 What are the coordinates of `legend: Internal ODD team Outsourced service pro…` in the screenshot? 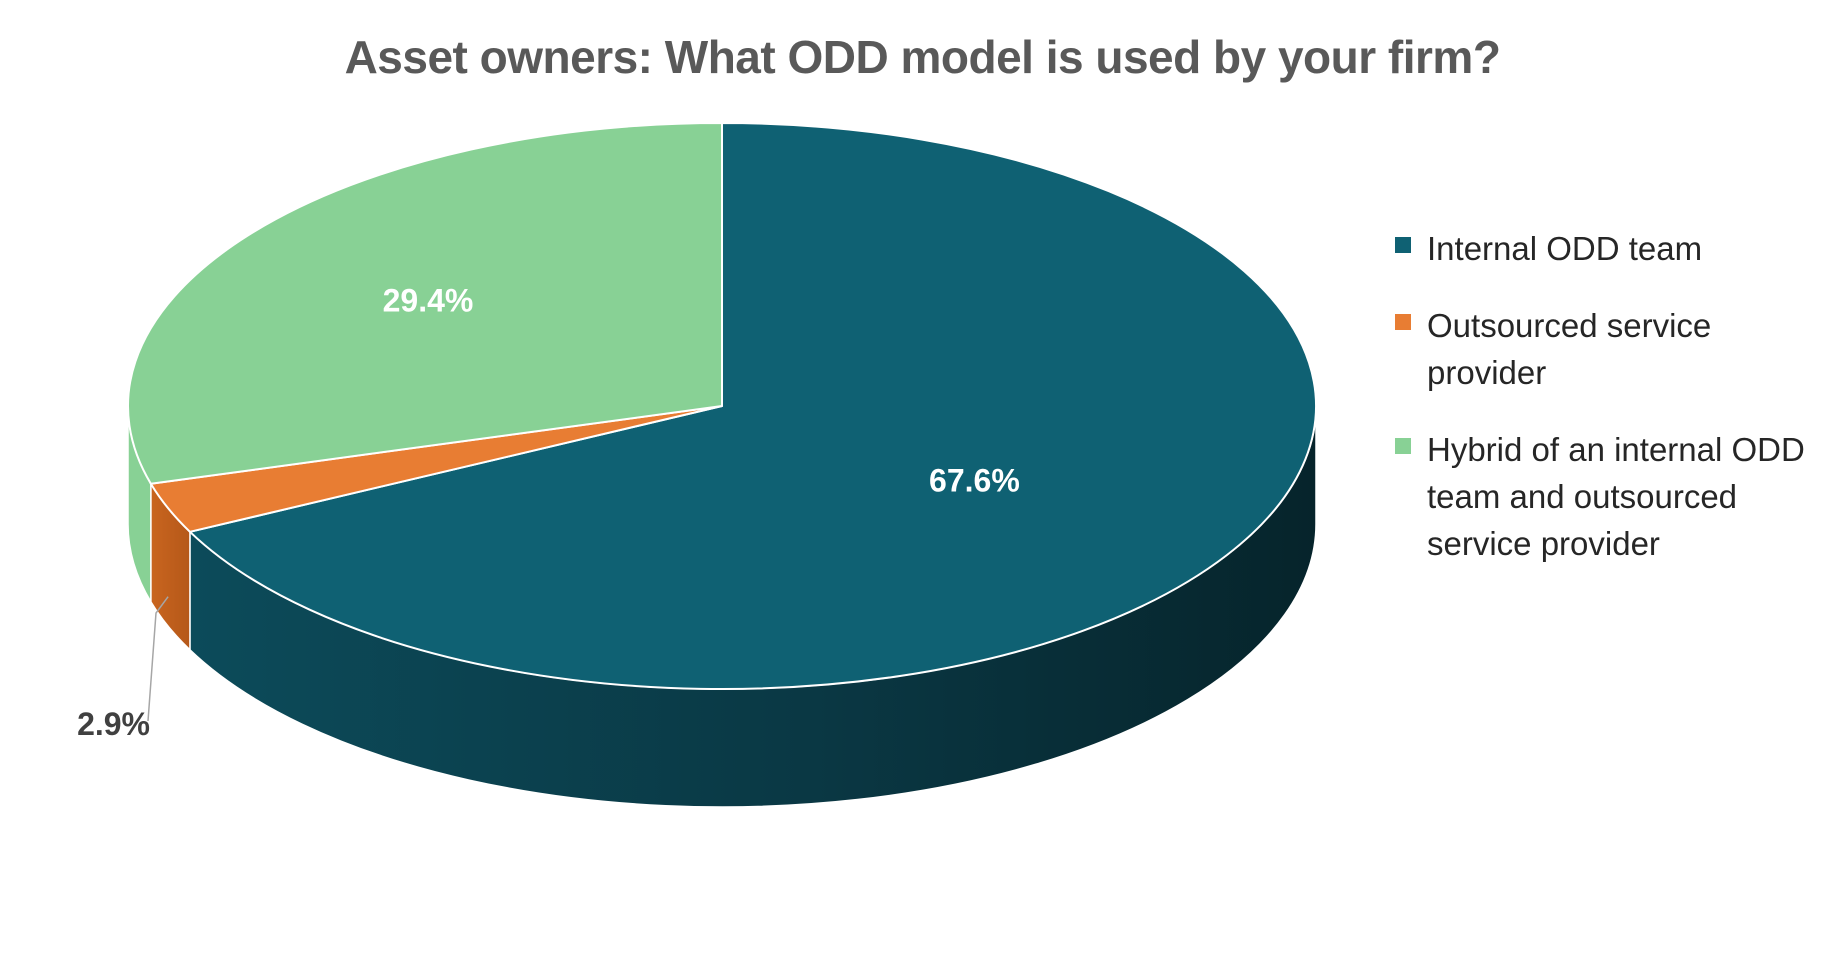 It's located at (1615, 411).